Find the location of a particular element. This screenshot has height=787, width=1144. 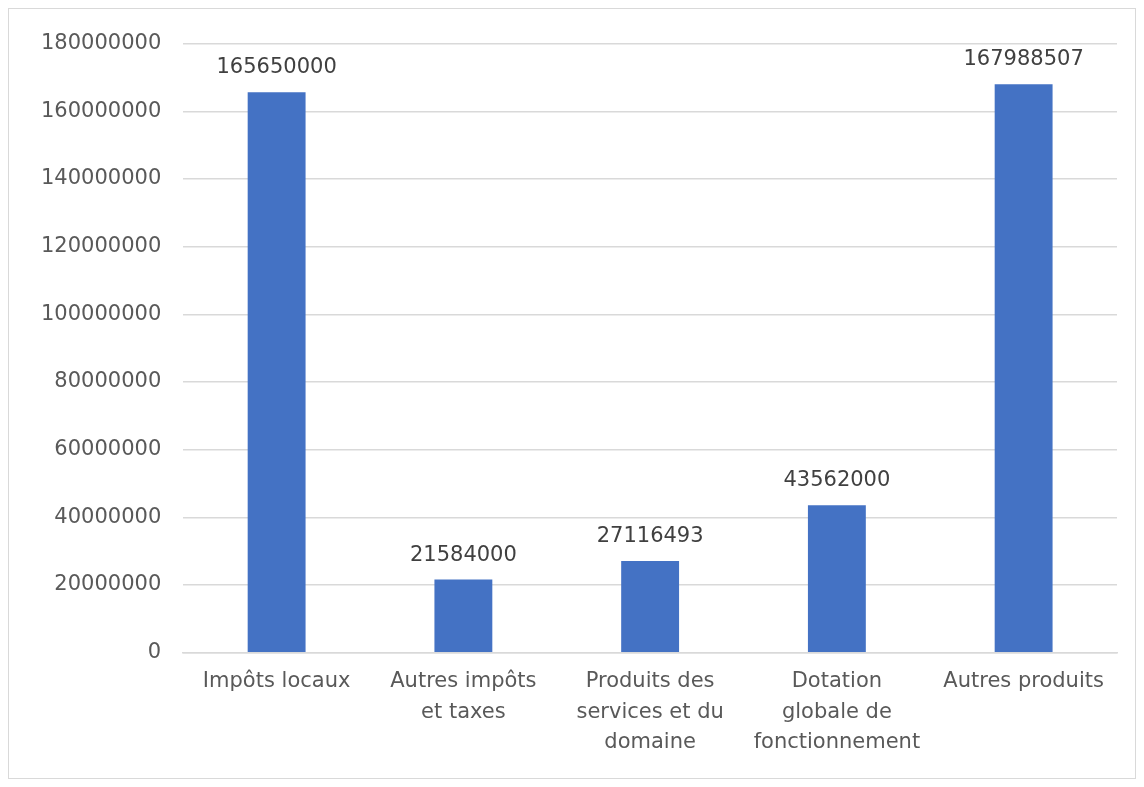

data-label: 27116493 is located at coordinates (650, 534).